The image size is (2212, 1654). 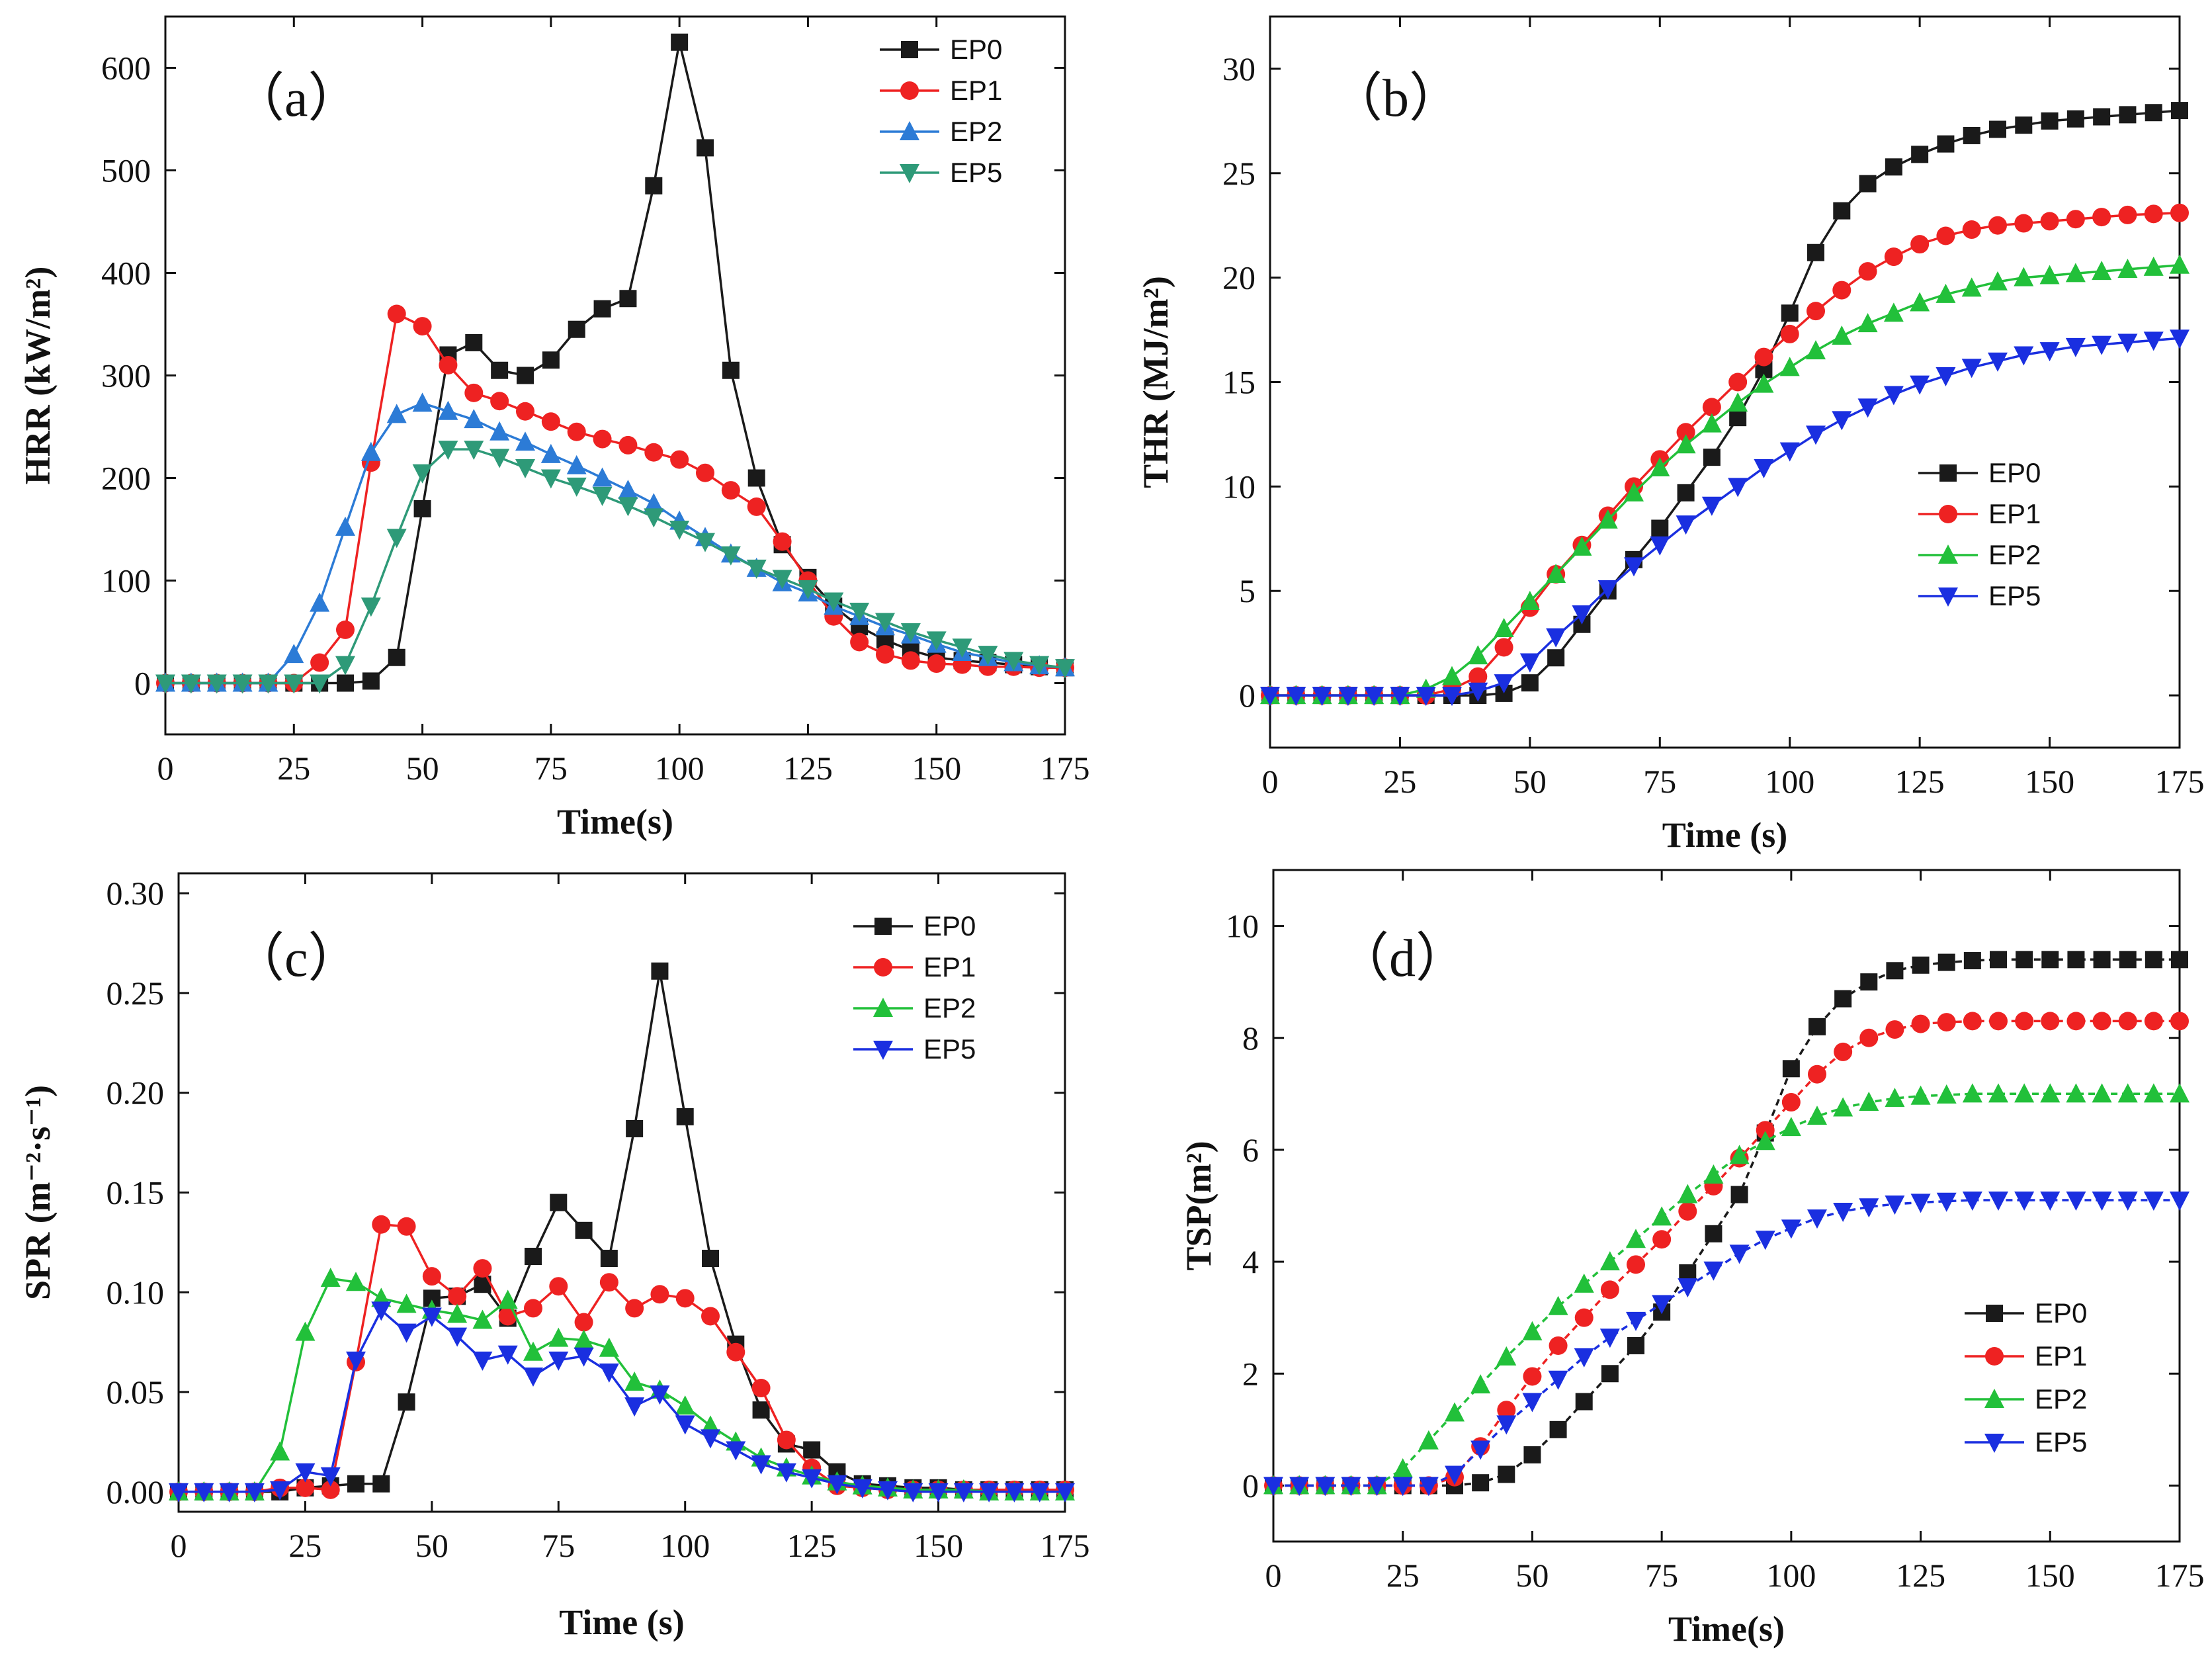 I want to click on series-line-ep2, so click(x=1726, y=1289).